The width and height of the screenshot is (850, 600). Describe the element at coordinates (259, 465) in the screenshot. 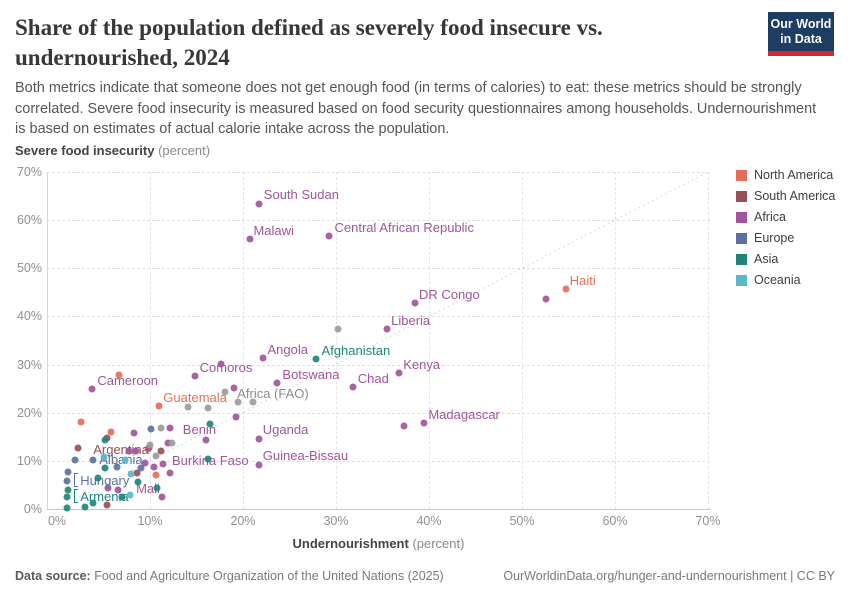

I see `data-point-guinea-bissau` at that location.